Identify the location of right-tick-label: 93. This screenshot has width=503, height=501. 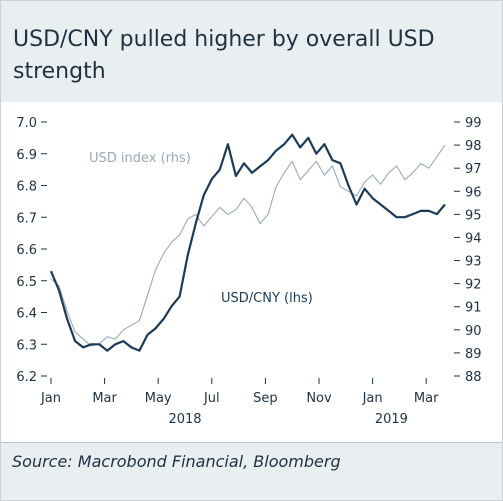
(473, 262).